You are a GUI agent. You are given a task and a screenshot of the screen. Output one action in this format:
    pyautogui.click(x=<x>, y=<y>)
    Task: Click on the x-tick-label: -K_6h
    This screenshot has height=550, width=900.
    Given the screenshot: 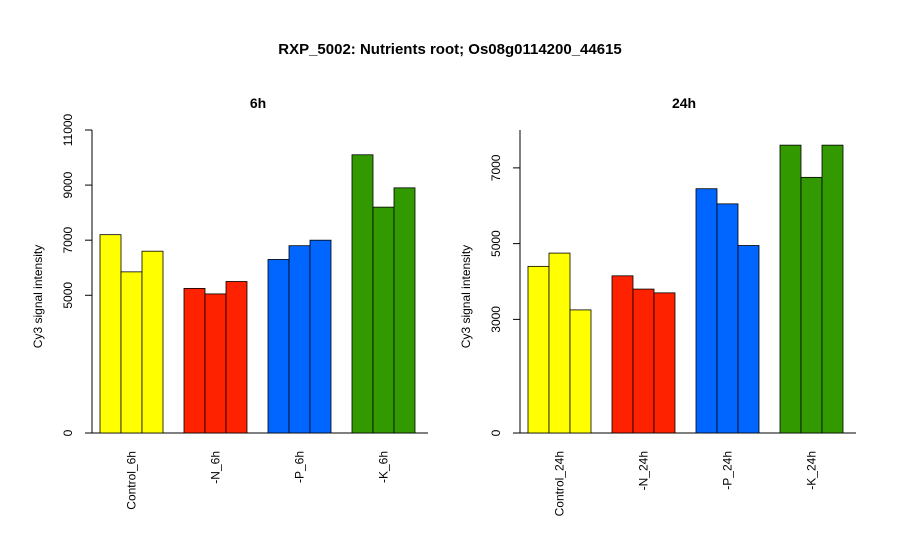 What is the action you would take?
    pyautogui.click(x=384, y=467)
    